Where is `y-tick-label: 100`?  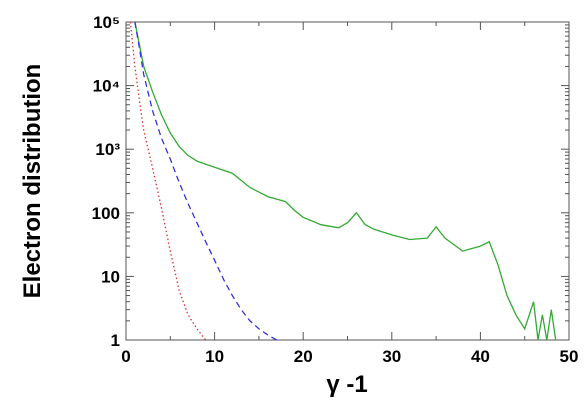
y-tick-label: 100 is located at coordinates (106, 213).